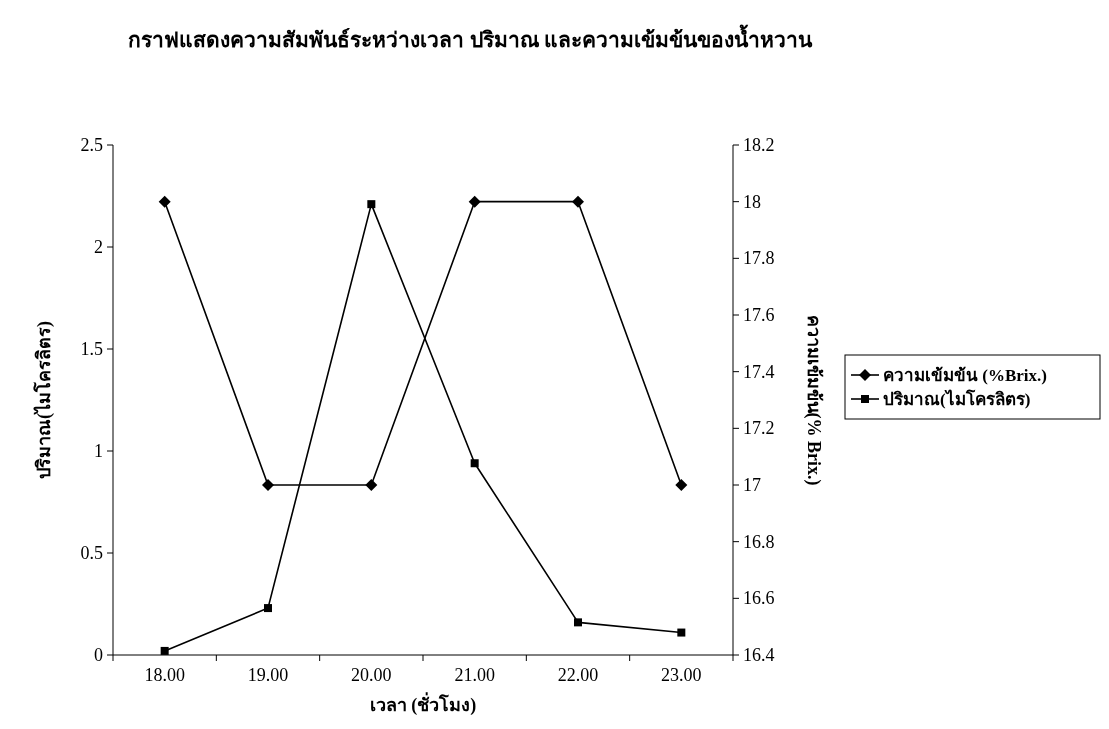 This screenshot has width=1109, height=729. I want to click on y2-tick-label: 17.2, so click(759, 428).